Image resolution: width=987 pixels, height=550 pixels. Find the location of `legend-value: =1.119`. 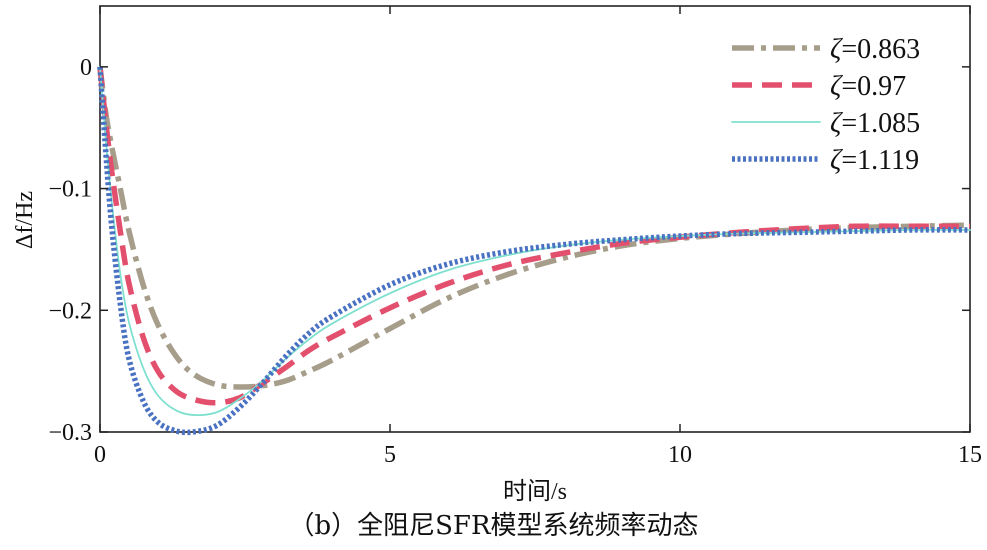

legend-value: =1.119 is located at coordinates (880, 160).